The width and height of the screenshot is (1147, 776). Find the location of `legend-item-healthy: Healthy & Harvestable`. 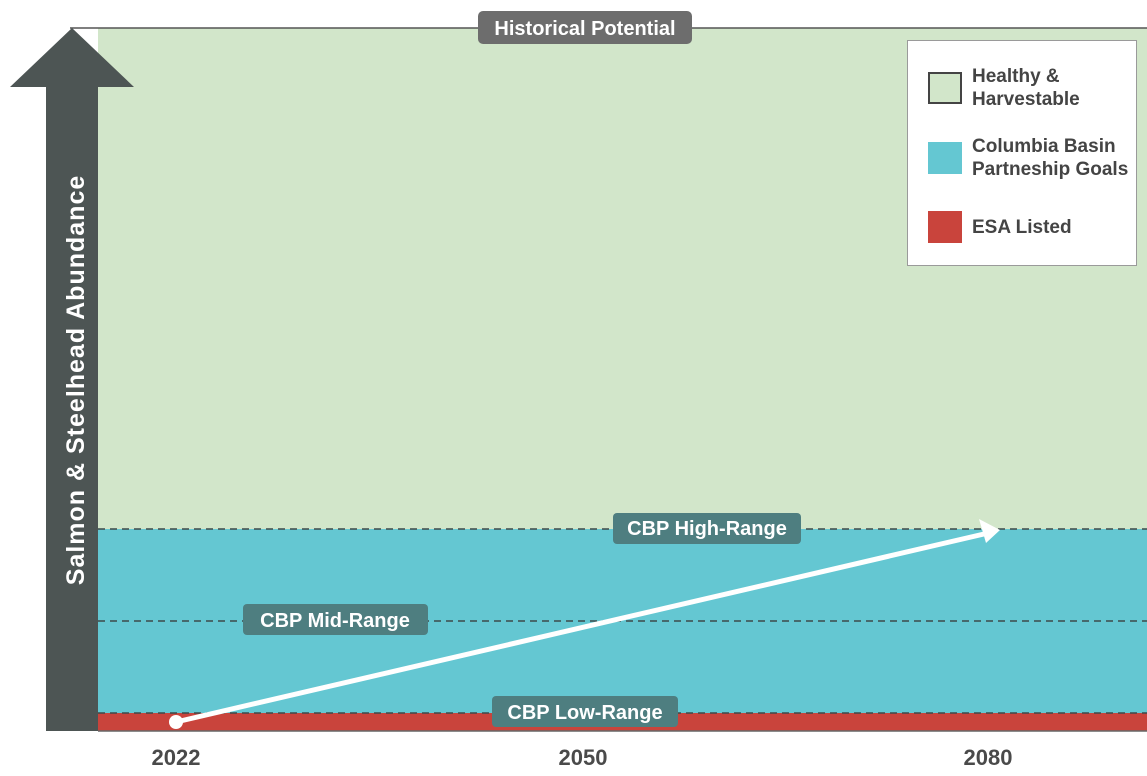

legend-item-healthy: Healthy & Harvestable is located at coordinates (1032, 88).